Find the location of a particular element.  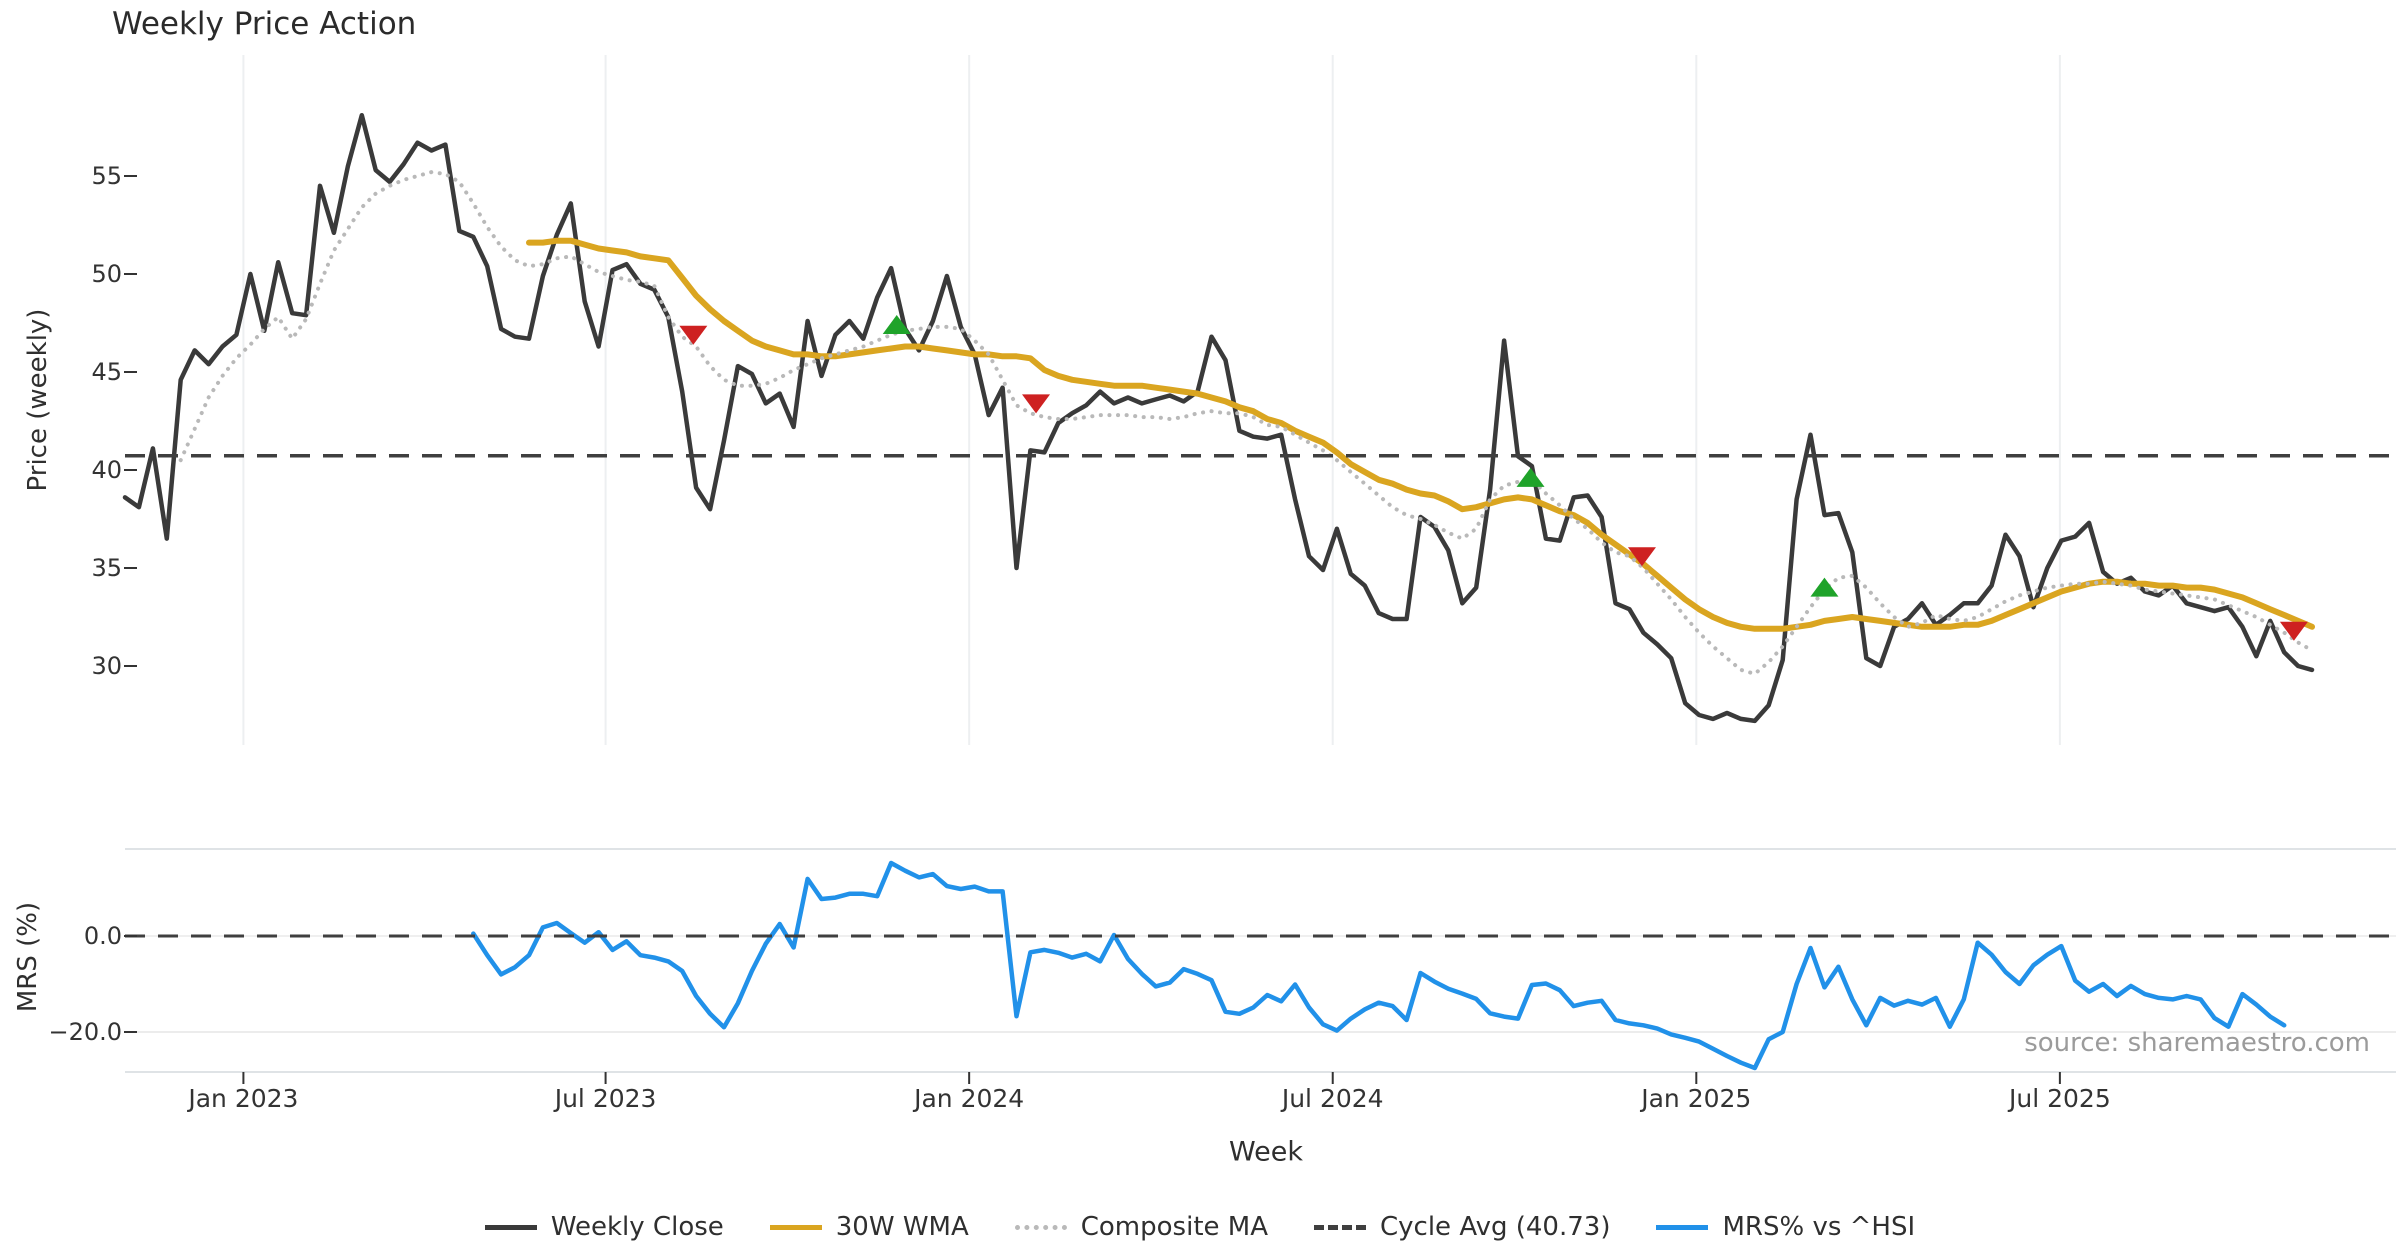

mrs-vs-hsi-line is located at coordinates (1379, 965).